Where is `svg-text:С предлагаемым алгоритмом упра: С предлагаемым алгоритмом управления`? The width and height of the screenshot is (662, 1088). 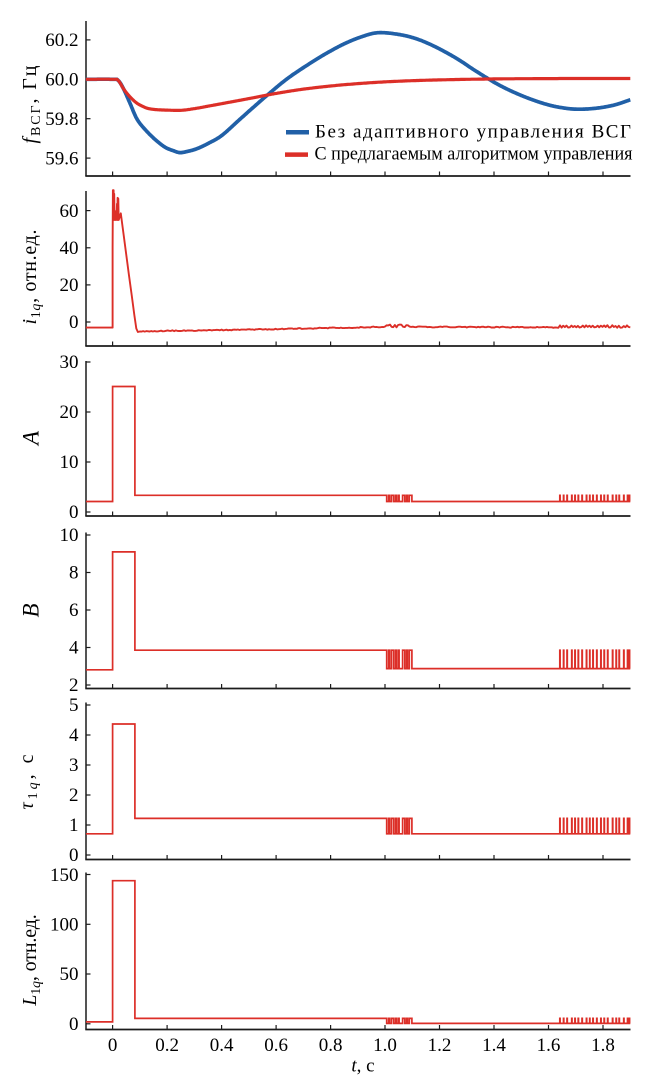
svg-text:С предлагаемым алгоритмом упра: С предлагаемым алгоритмом управления is located at coordinates (474, 154).